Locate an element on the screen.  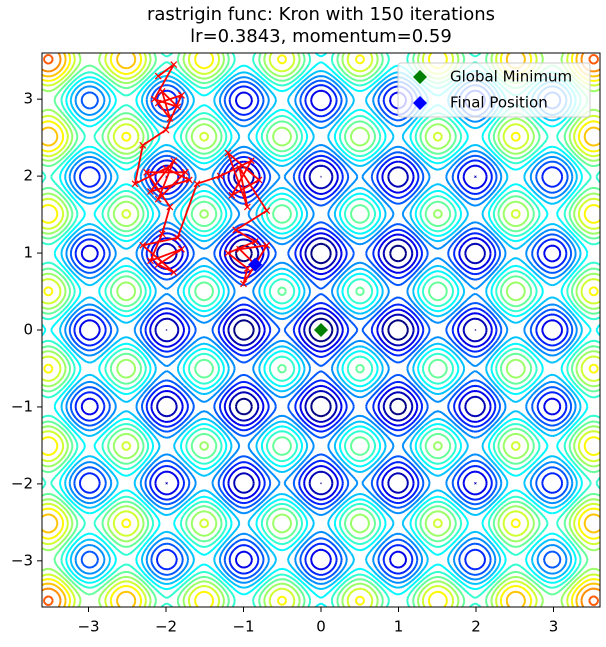
y-tick-label: 2 is located at coordinates (28, 176).